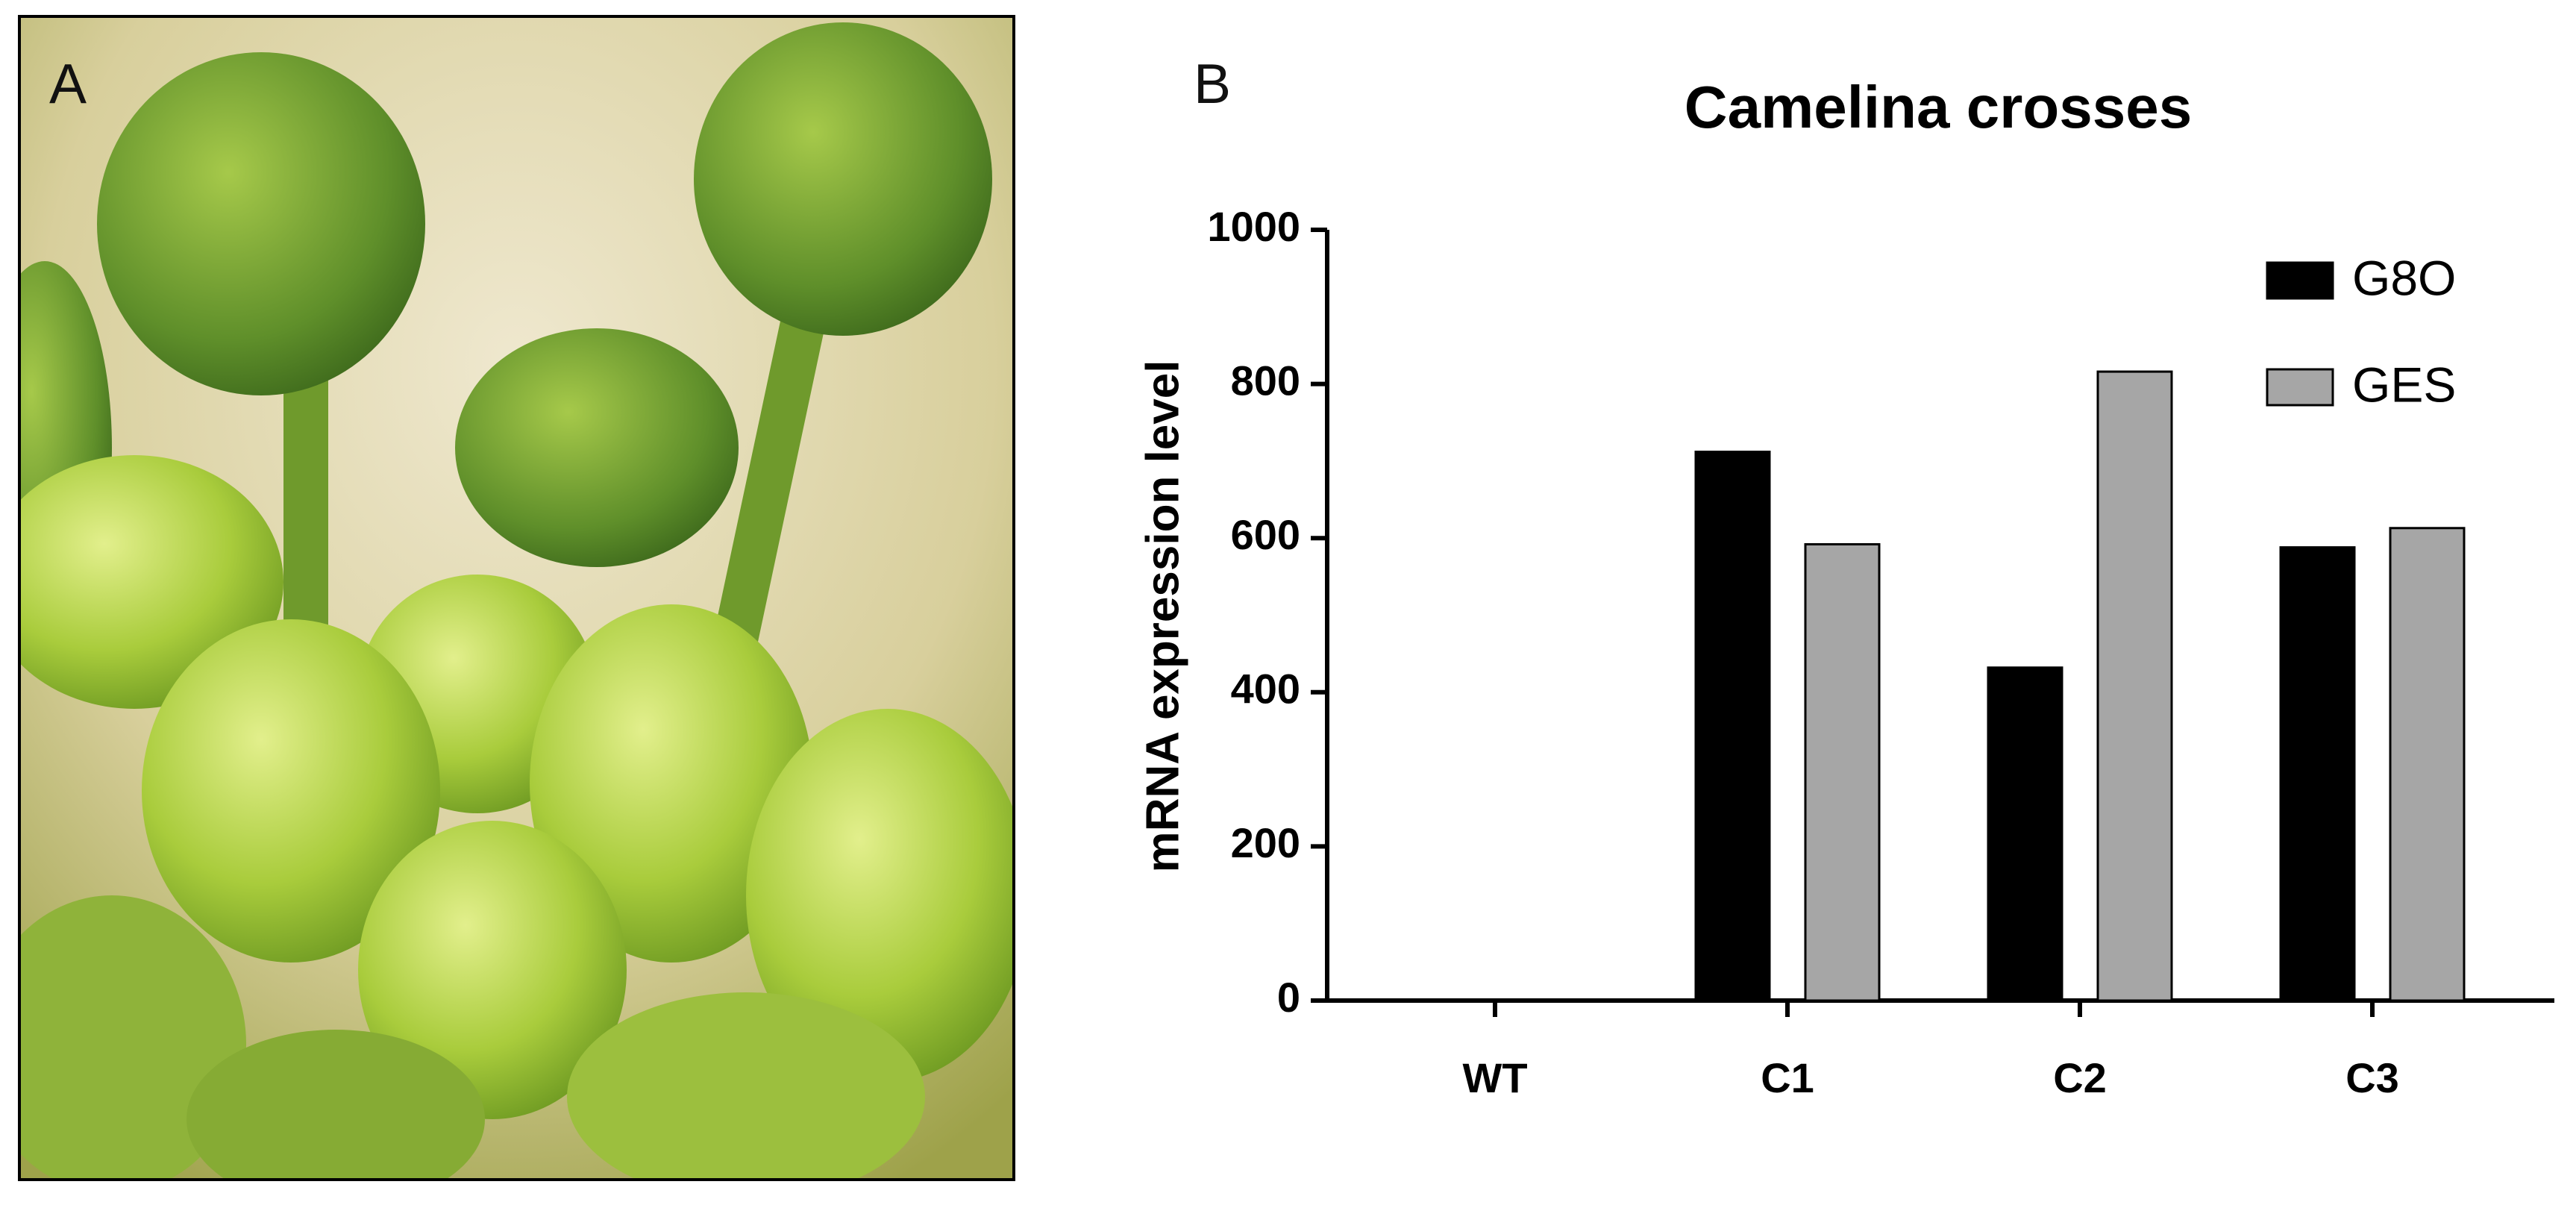  I want to click on panel-label: B, so click(1212, 83).